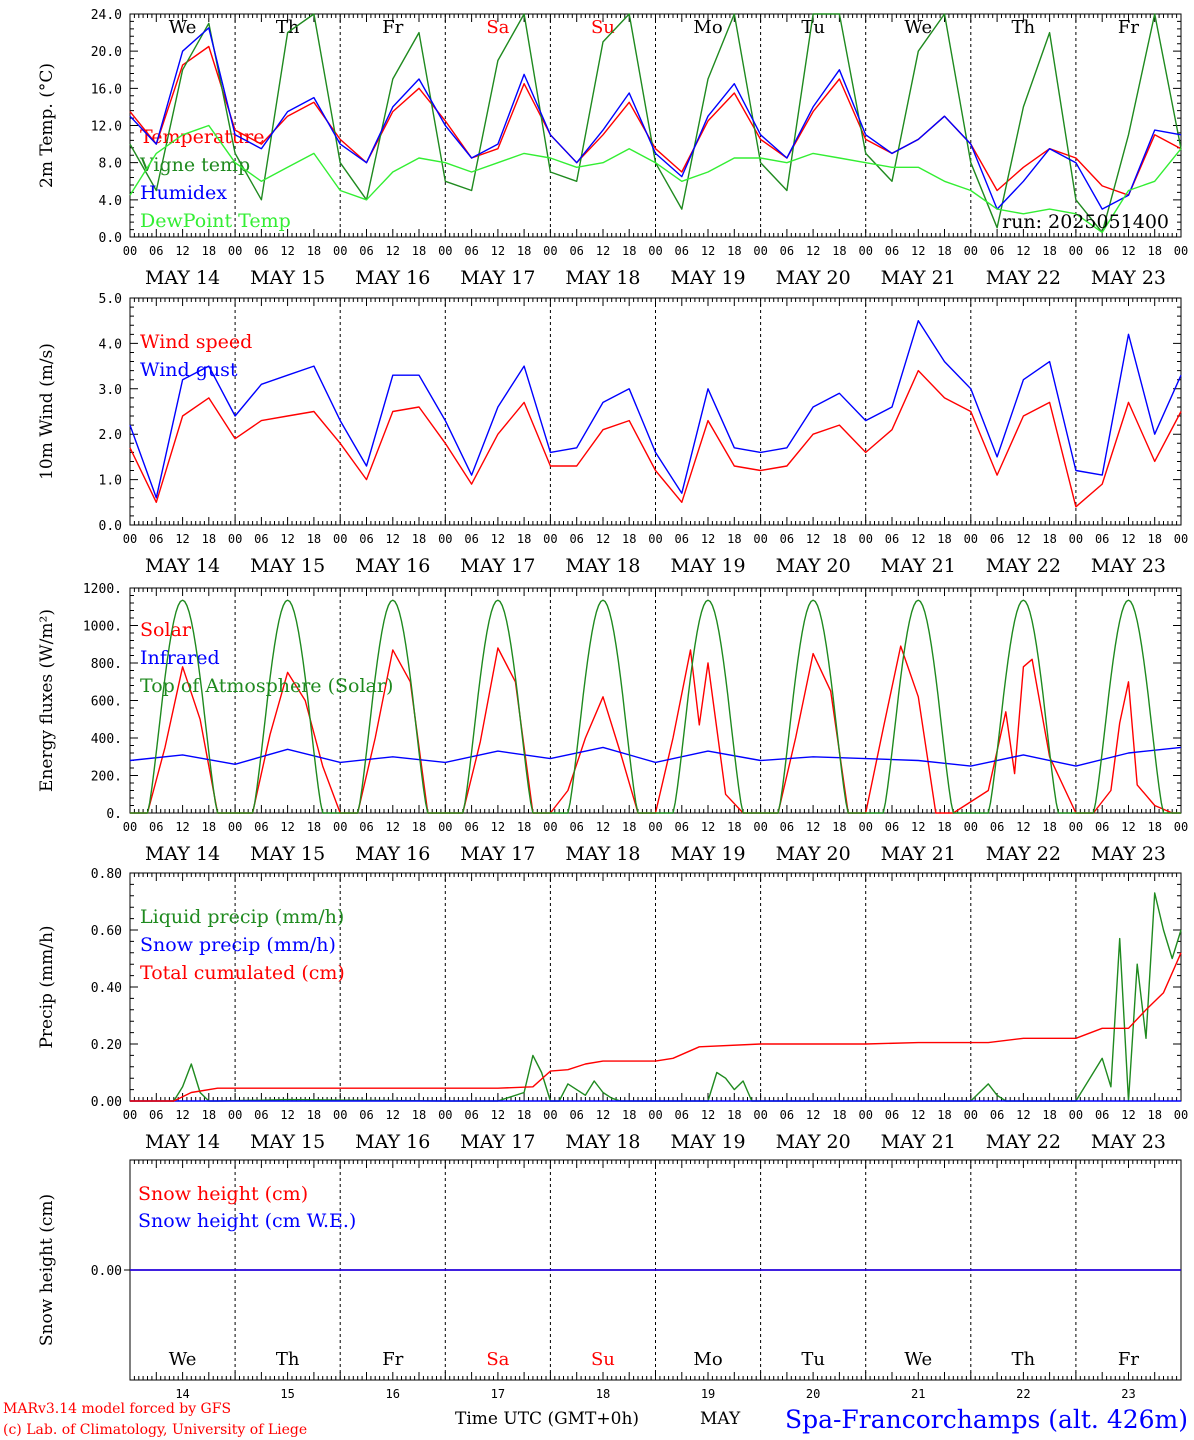 Image resolution: width=1194 pixels, height=1440 pixels. I want to click on y-axis-label: Precip (mm/h), so click(47, 986).